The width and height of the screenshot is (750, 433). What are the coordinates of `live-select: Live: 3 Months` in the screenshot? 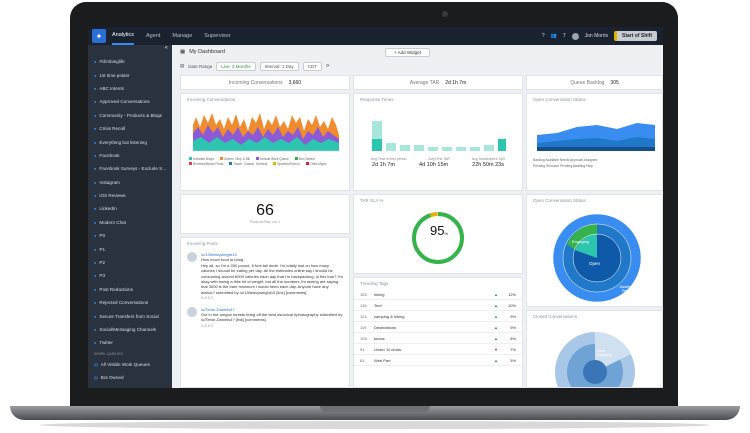 It's located at (236, 66).